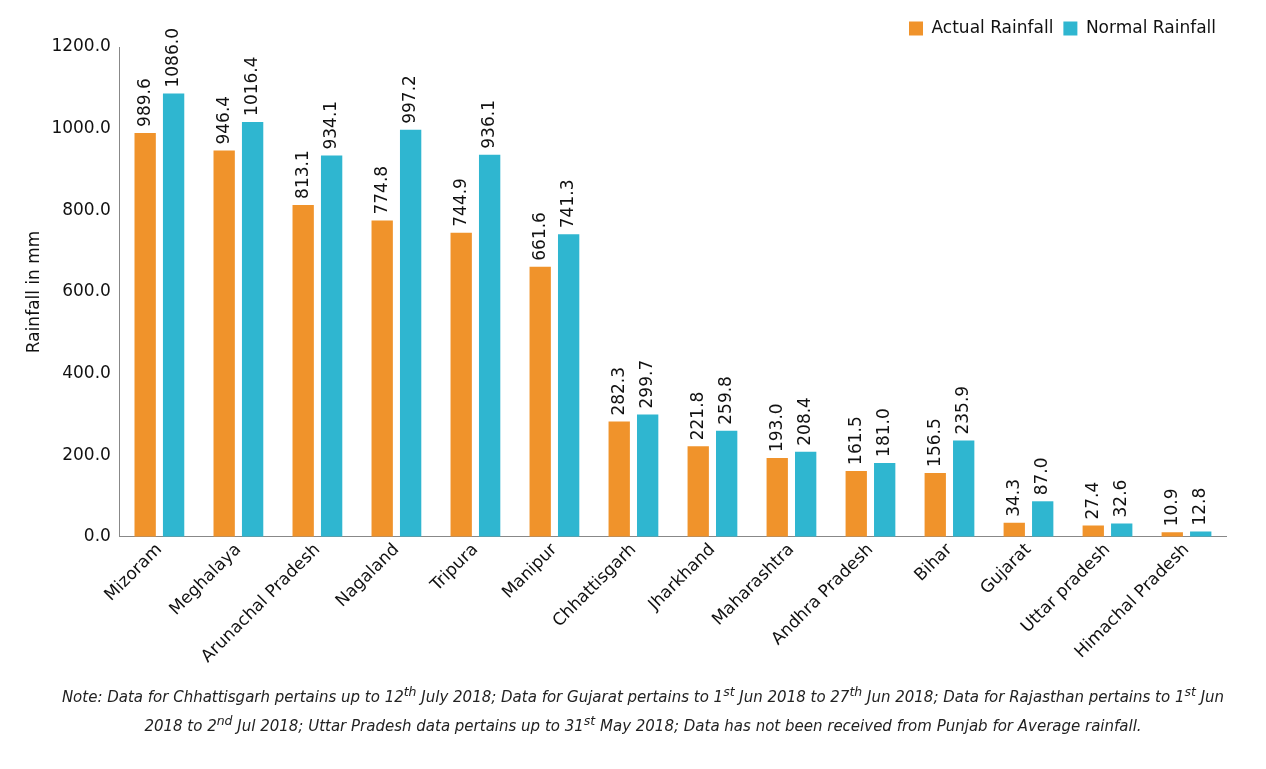 Image resolution: width=1266 pixels, height=769 pixels. Describe the element at coordinates (1151, 26) in the screenshot. I see `legend-label: Normal Rainfall` at that location.